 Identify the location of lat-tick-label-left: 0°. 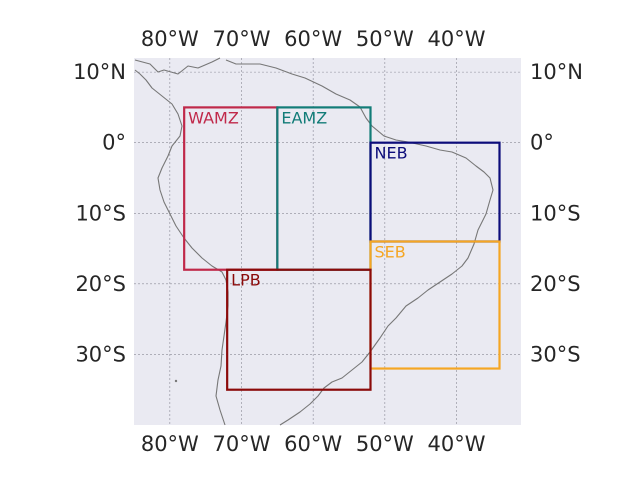
(114, 143).